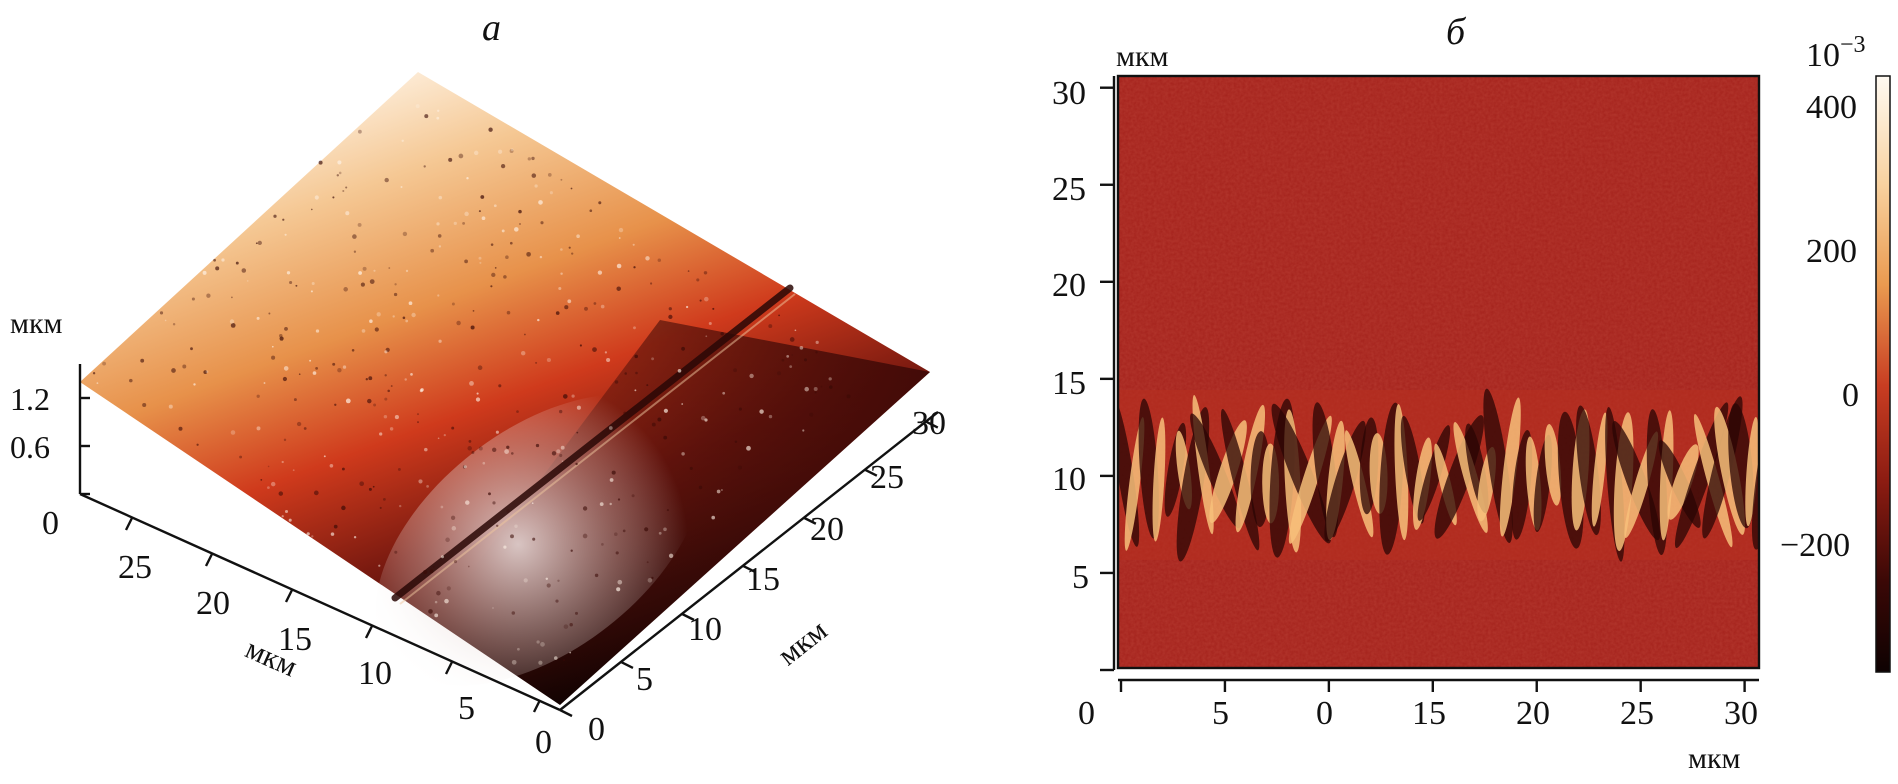 The image size is (1898, 784). What do you see at coordinates (1086, 713) in the screenshot?
I see `x-tick-label: 0` at bounding box center [1086, 713].